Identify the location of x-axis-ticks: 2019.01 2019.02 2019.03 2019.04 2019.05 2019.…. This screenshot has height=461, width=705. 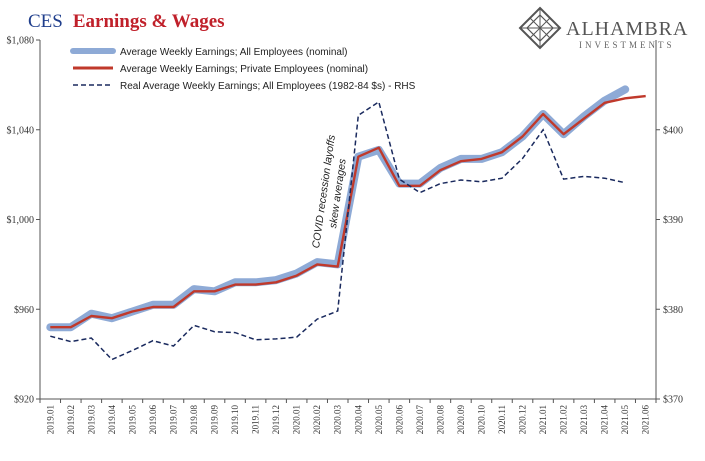
(348, 417).